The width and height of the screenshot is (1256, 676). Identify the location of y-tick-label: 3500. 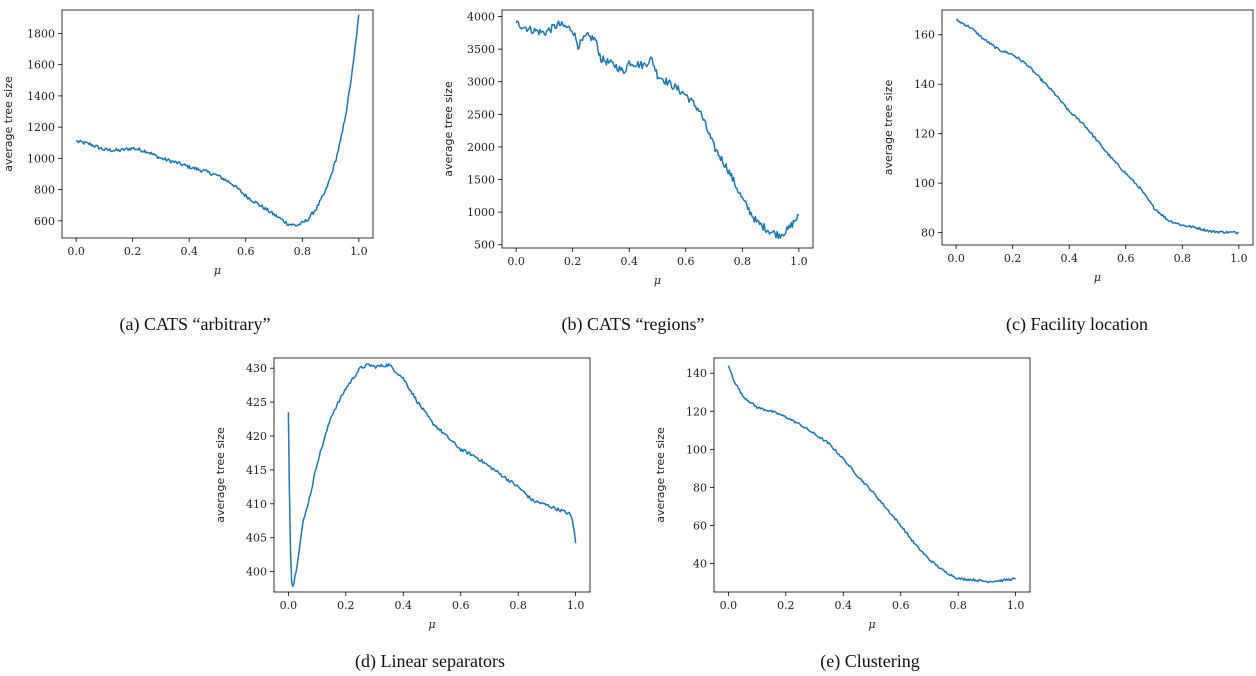
(481, 49).